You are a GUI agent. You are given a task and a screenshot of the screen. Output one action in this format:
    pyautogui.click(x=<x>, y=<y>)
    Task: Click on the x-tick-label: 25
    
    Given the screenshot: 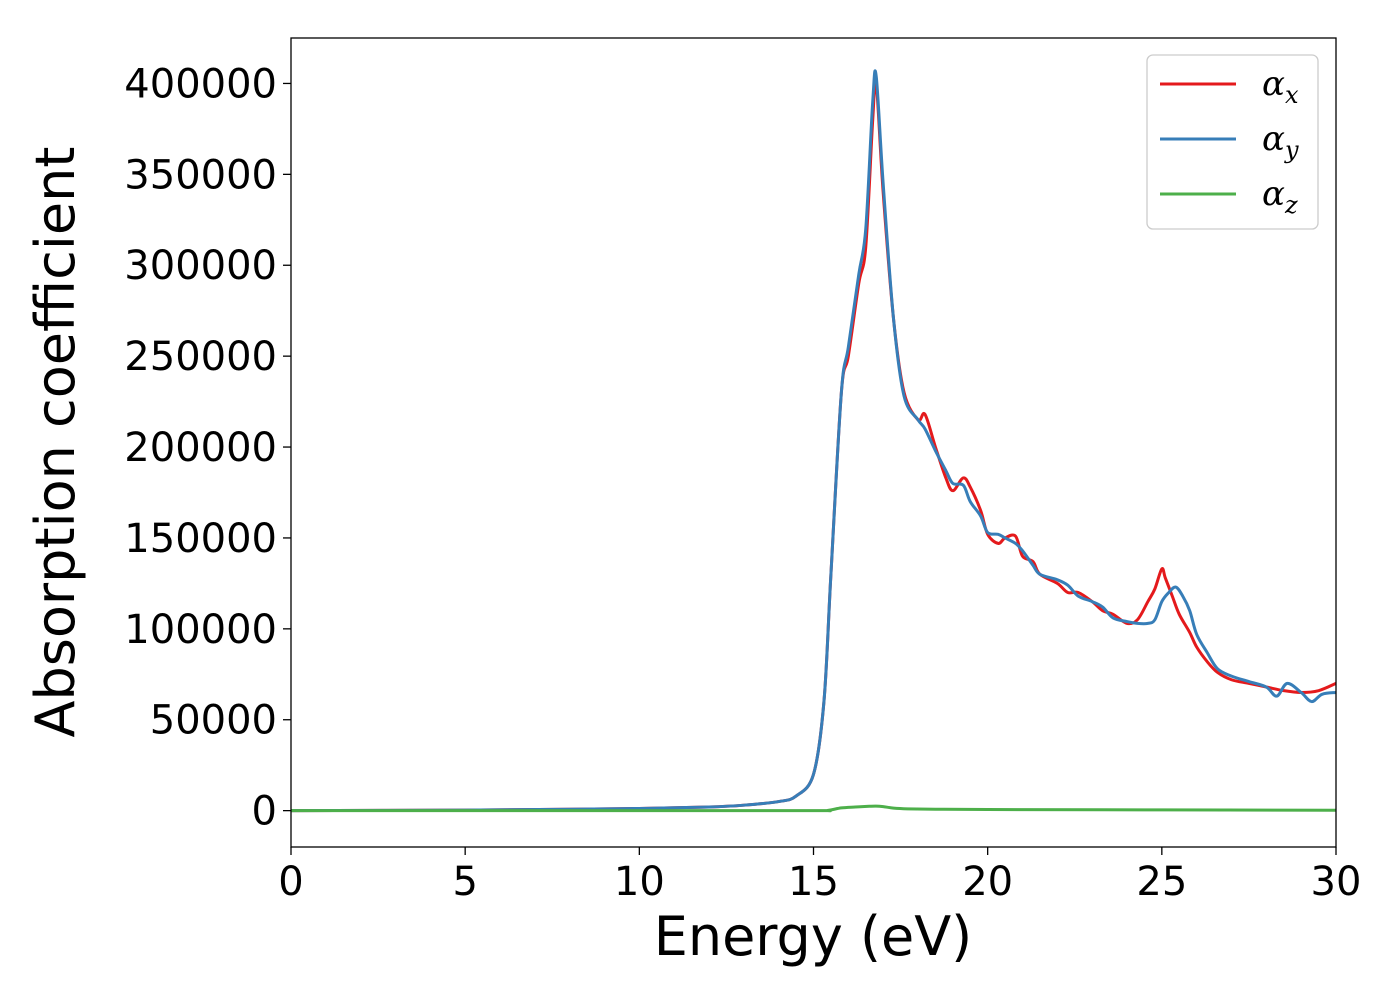 What is the action you would take?
    pyautogui.click(x=1161, y=882)
    